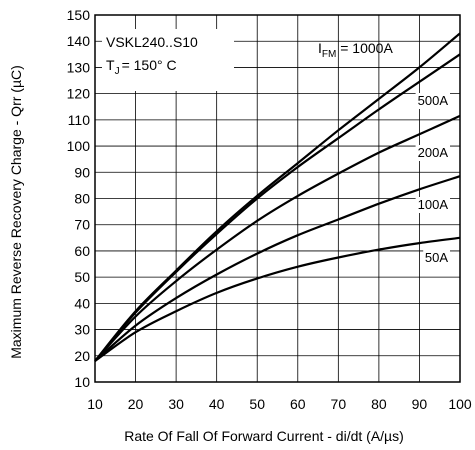 This screenshot has height=450, width=475. Describe the element at coordinates (279, 404) in the screenshot. I see `x-tick-labels: 10 20 30 40 50 60 70 80 90 100` at that location.